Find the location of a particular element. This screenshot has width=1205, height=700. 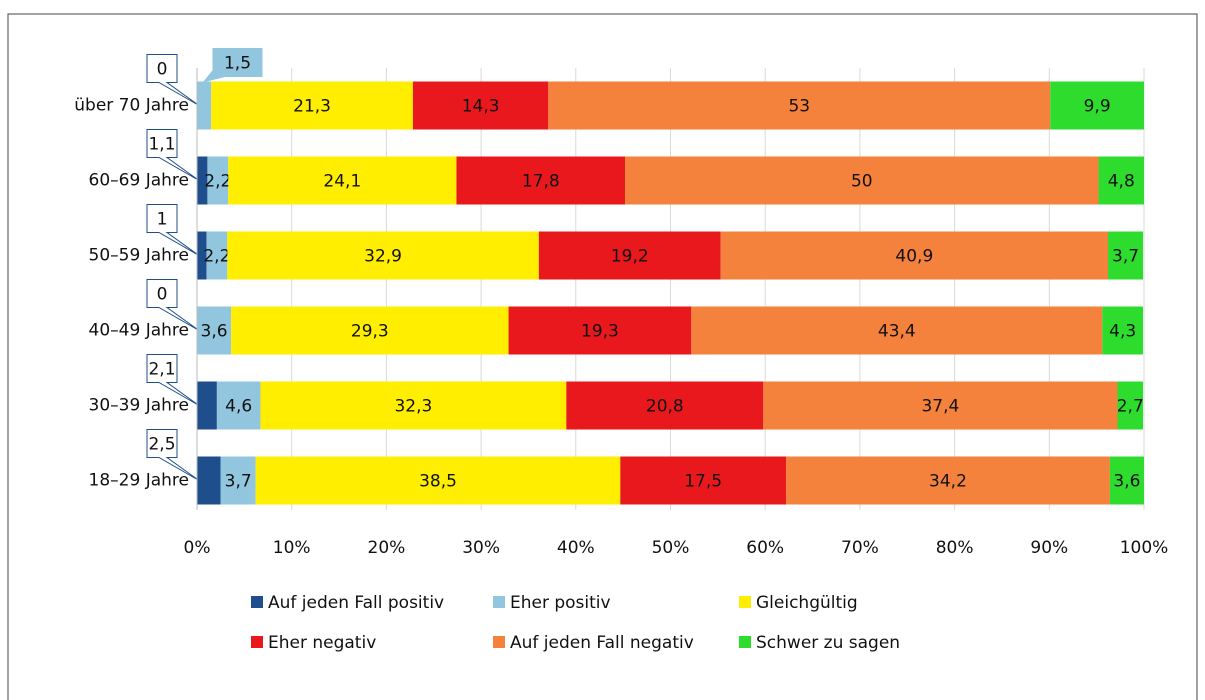

legend-label: Eher positiv is located at coordinates (560, 603).